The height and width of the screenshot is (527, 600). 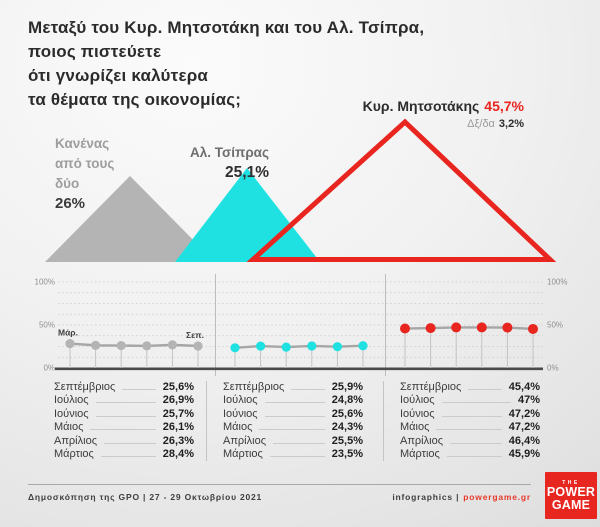 What do you see at coordinates (524, 453) in the screenshot?
I see `month-value: 45,9%` at bounding box center [524, 453].